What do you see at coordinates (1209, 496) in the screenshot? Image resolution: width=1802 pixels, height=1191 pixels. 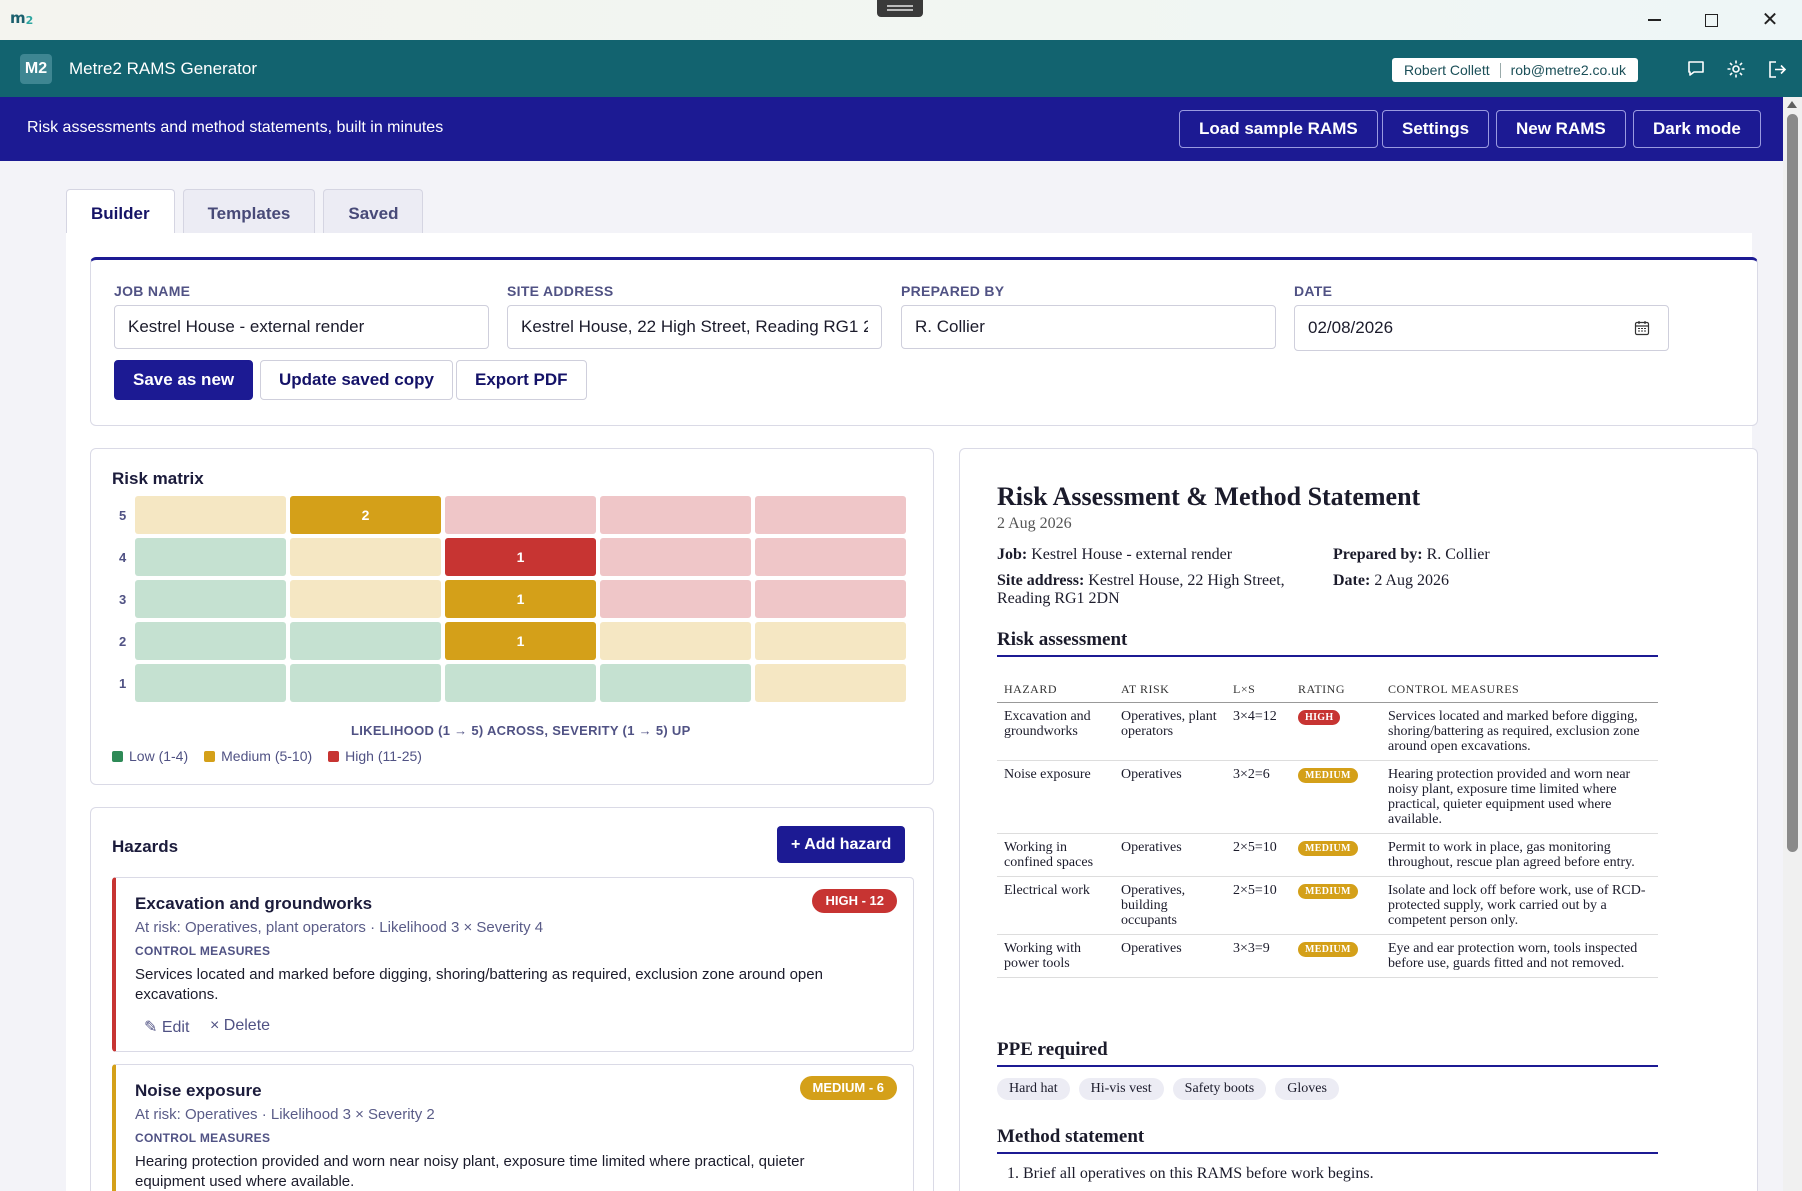 I see `doc-title: Risk Assessment & Method Statement` at bounding box center [1209, 496].